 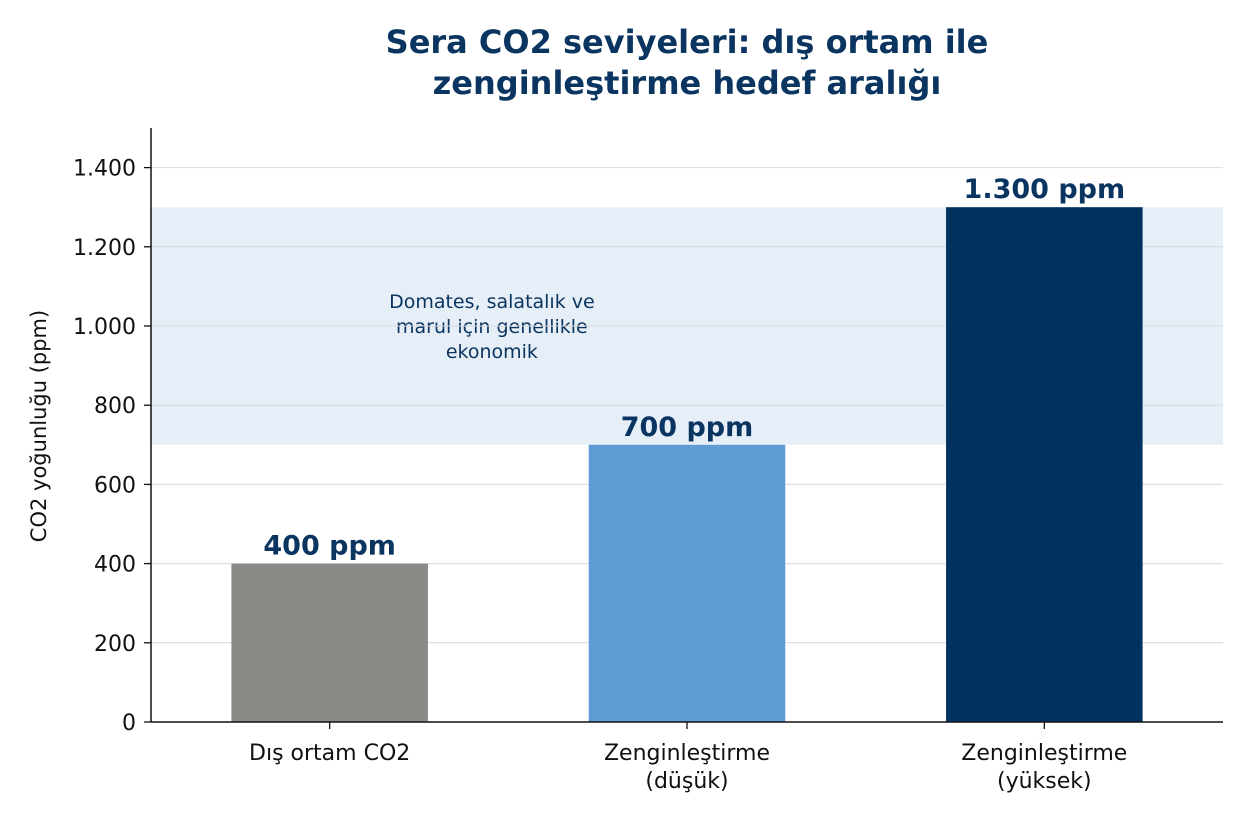 What do you see at coordinates (104, 169) in the screenshot?
I see `y-tick-label: 1.400` at bounding box center [104, 169].